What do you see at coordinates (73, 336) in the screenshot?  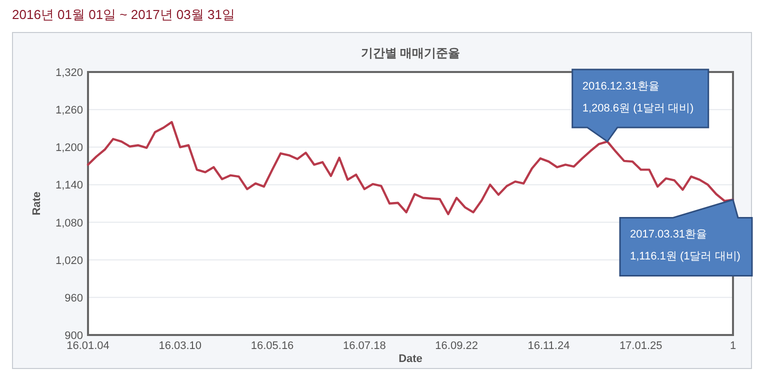 I see `y-tick-label: 900` at bounding box center [73, 336].